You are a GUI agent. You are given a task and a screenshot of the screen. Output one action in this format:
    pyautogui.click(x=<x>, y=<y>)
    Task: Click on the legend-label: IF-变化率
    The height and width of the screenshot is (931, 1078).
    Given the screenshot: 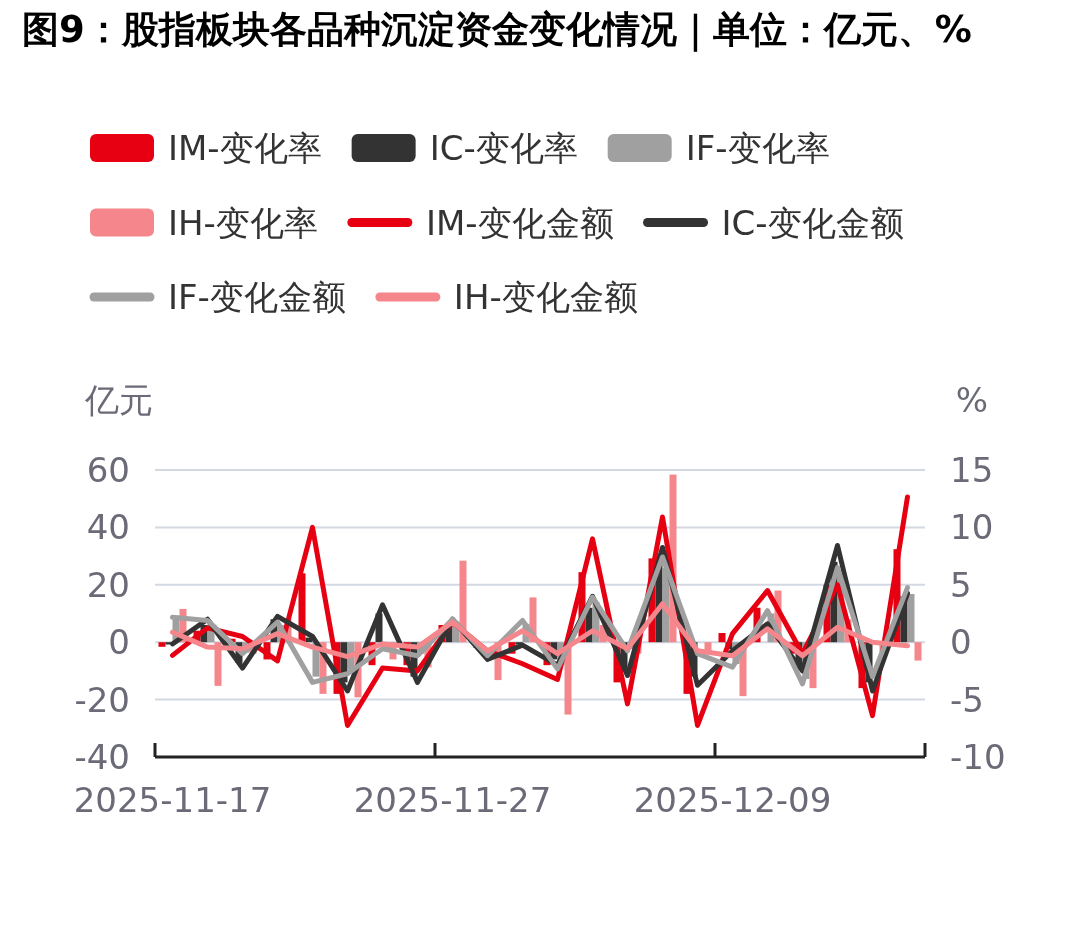 What is the action you would take?
    pyautogui.click(x=757, y=148)
    